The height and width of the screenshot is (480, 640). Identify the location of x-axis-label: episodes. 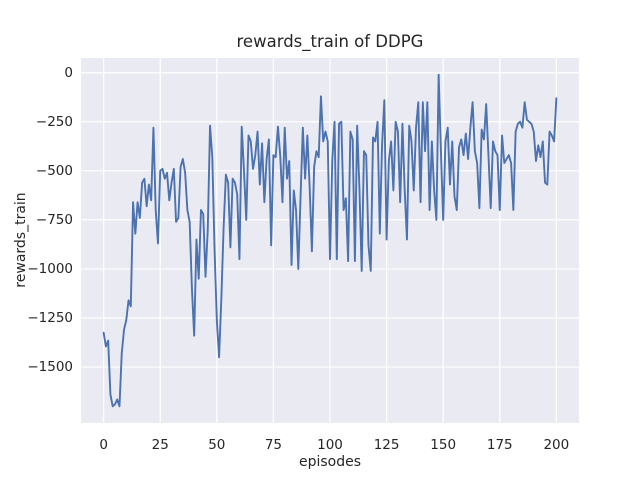
(330, 462).